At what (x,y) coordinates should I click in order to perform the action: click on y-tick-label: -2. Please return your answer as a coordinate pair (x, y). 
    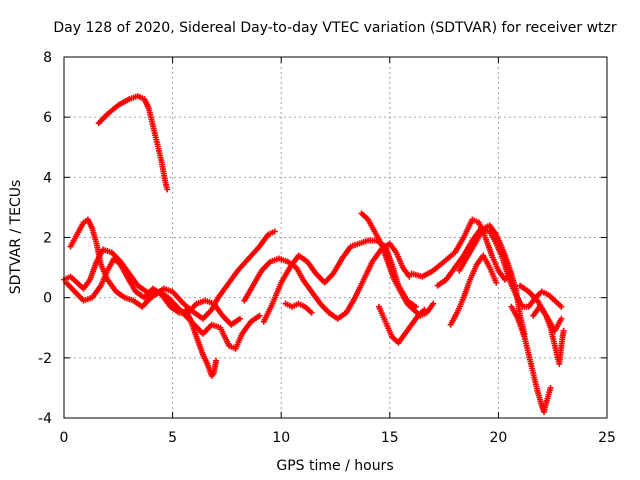
    Looking at the image, I should click on (45, 359).